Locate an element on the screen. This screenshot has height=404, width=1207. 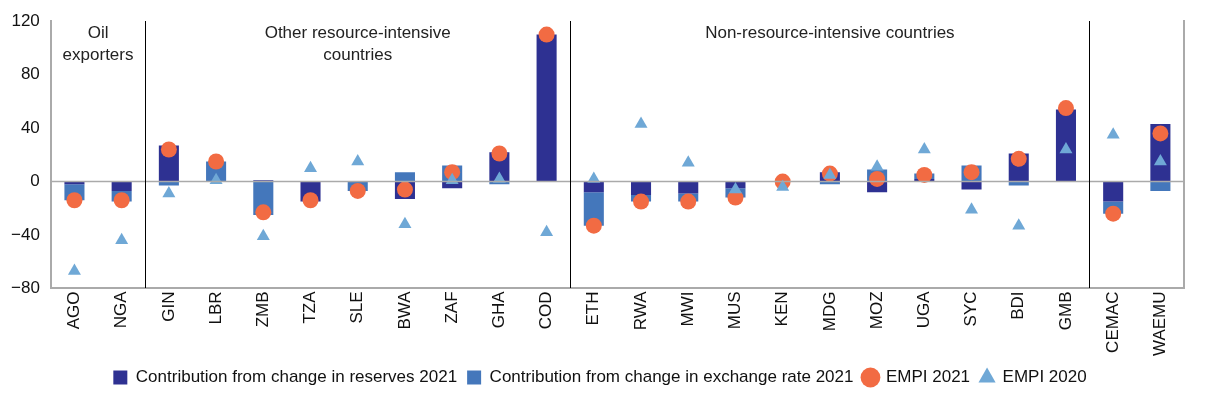
legend-label: EMPI 2020 is located at coordinates (1044, 377).